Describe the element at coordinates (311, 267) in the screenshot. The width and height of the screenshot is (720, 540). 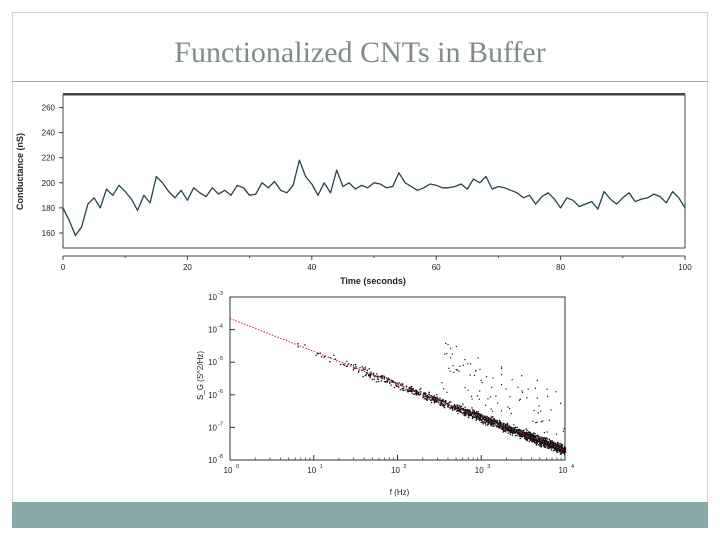
I see `chart1-xtick-label: 40` at that location.